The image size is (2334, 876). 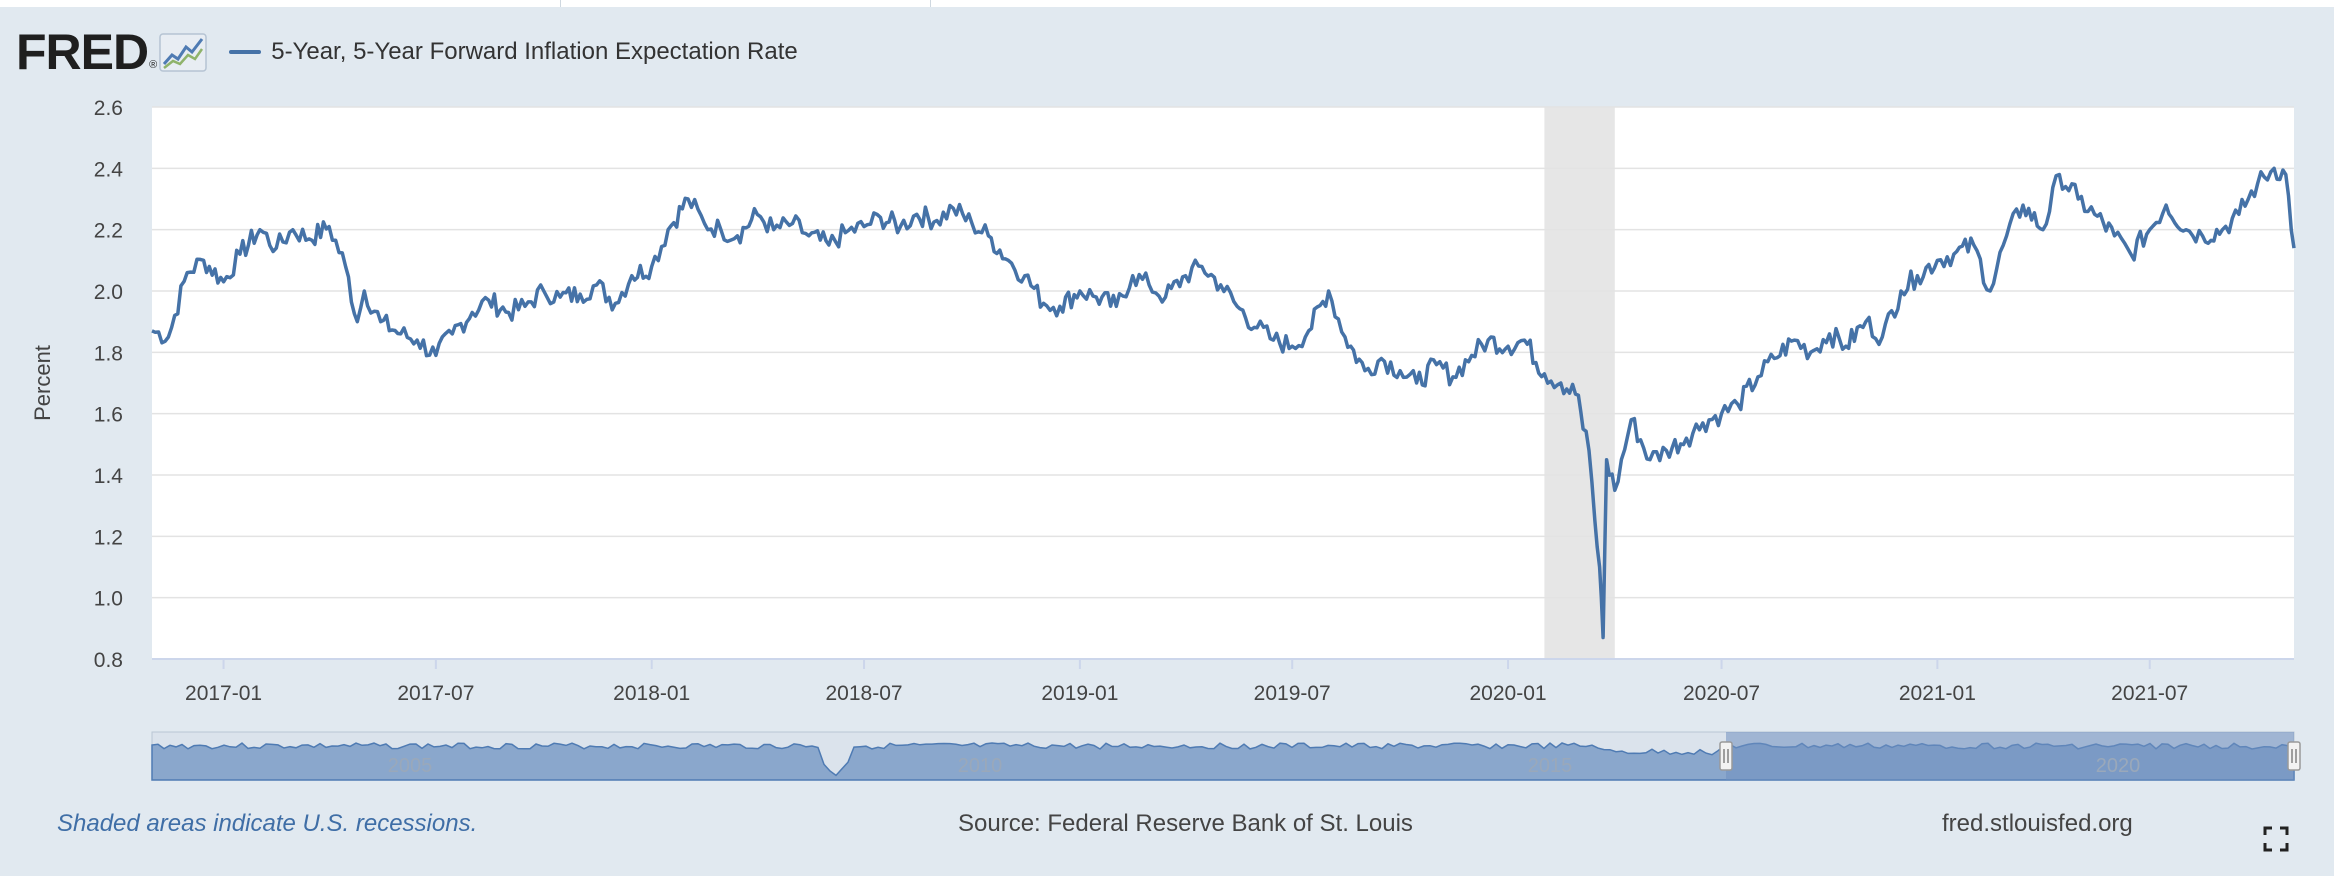 What do you see at coordinates (1721, 693) in the screenshot?
I see `x-tick-label: 2020-07` at bounding box center [1721, 693].